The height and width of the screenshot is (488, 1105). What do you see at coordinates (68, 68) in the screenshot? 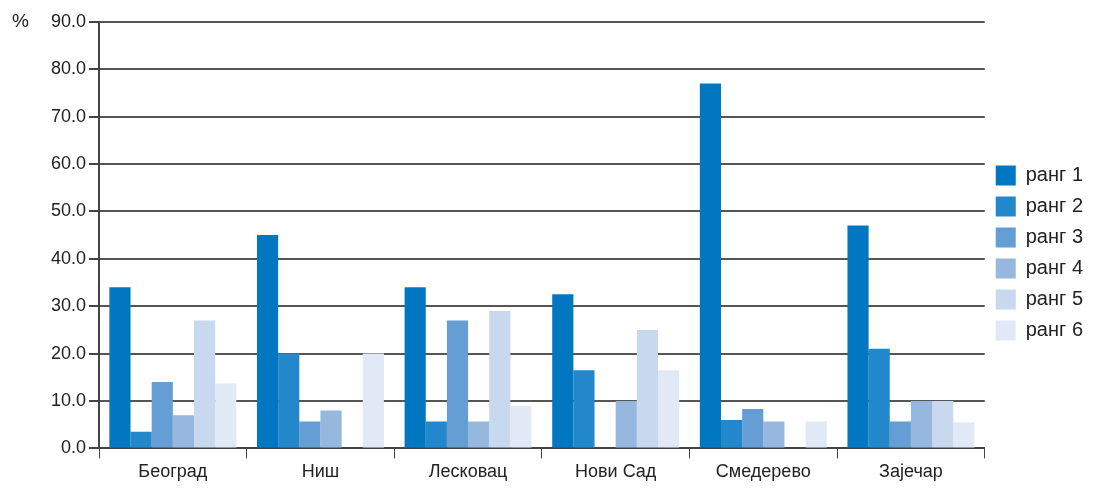
I see `y-tick-label: 80.0` at bounding box center [68, 68].